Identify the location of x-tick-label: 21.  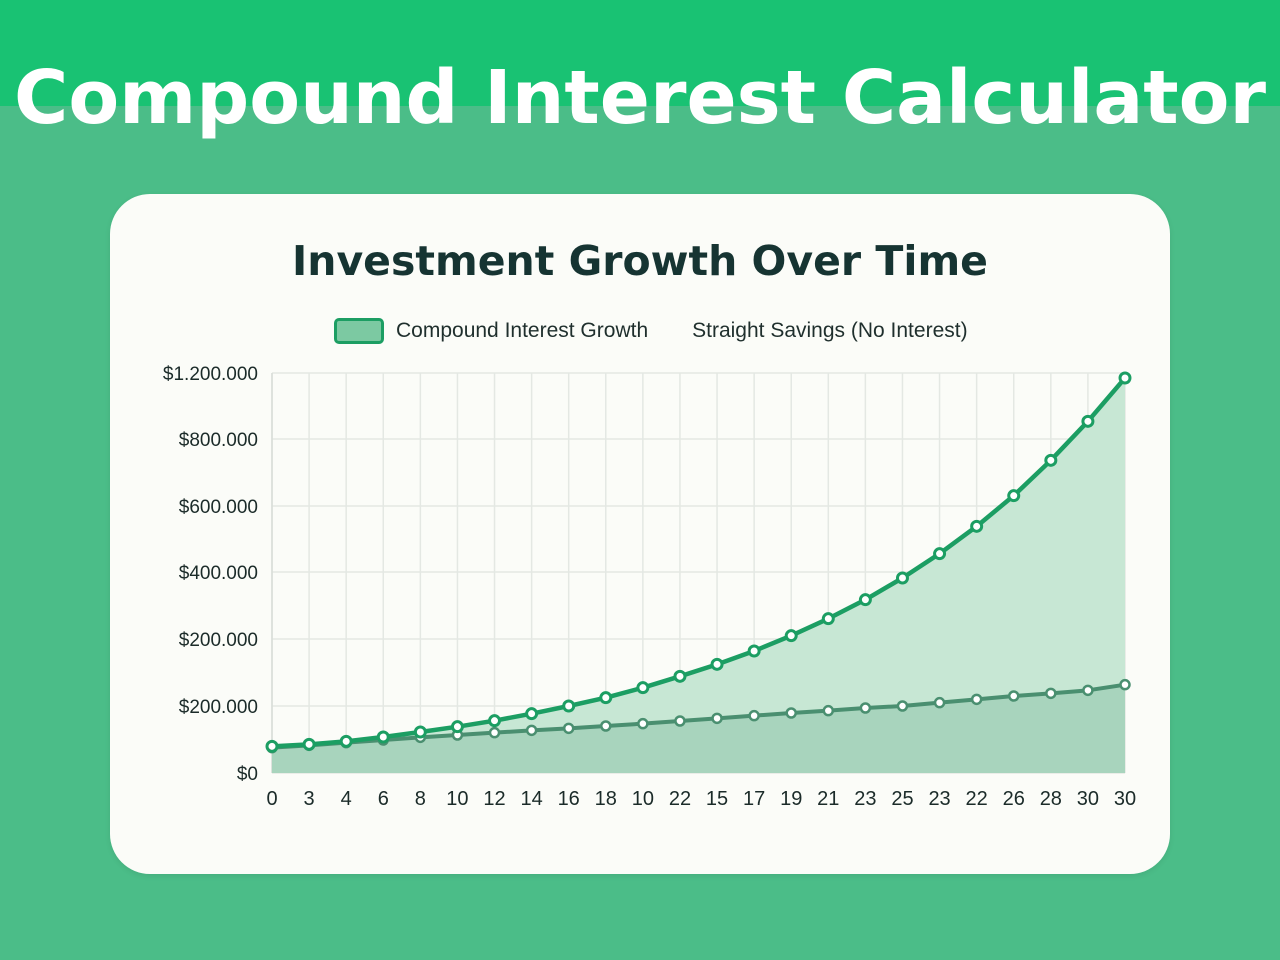
(828, 799).